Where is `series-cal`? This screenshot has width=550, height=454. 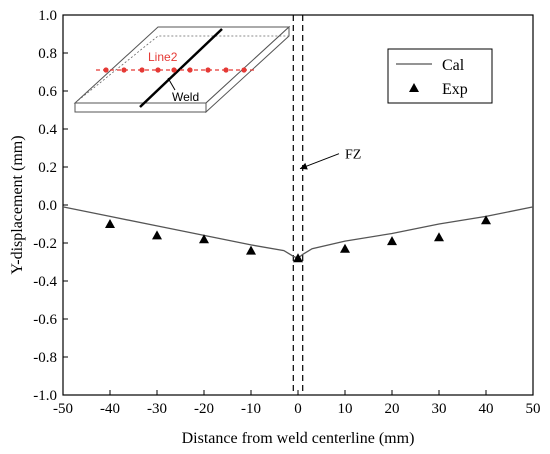 series-cal is located at coordinates (298, 232).